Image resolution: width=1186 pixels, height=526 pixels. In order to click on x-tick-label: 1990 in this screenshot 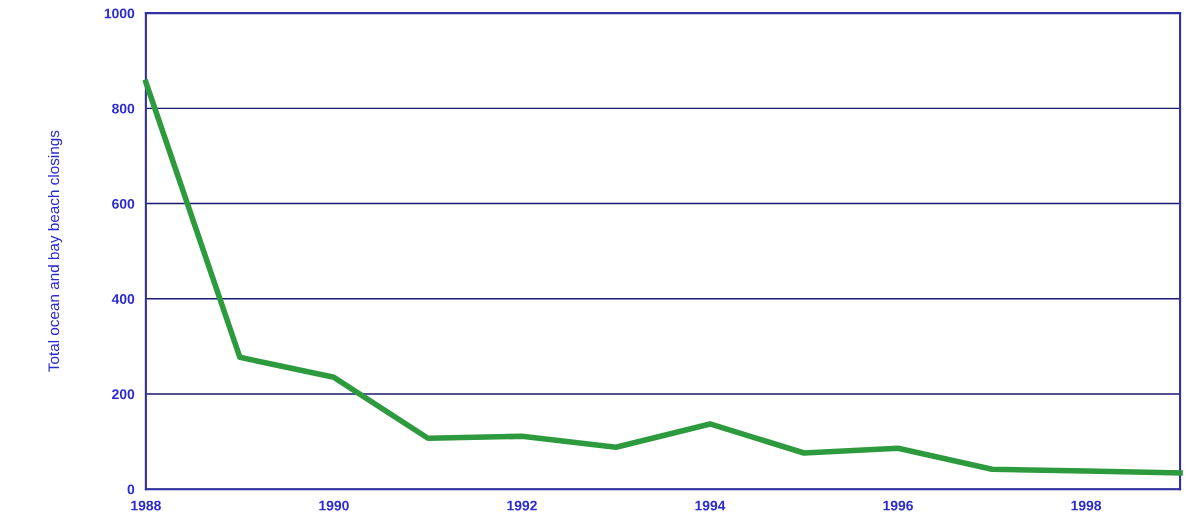, I will do `click(334, 505)`.